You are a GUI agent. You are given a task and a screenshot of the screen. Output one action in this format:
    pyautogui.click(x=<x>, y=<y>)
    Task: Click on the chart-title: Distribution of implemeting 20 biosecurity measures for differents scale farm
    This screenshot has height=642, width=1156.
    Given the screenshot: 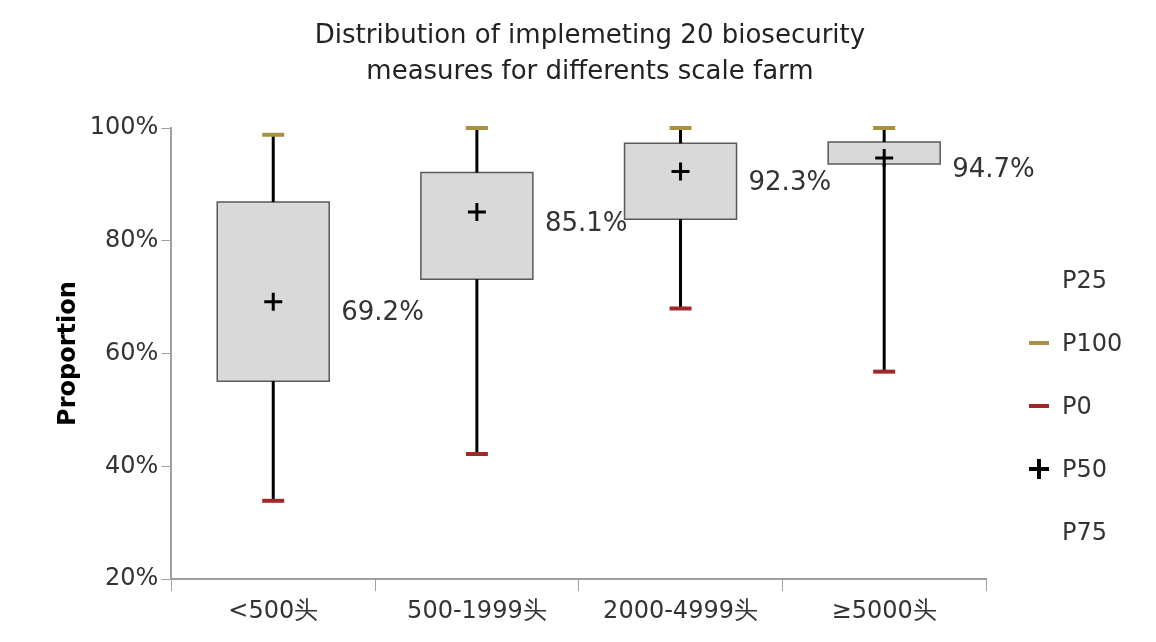 What is the action you would take?
    pyautogui.click(x=590, y=52)
    